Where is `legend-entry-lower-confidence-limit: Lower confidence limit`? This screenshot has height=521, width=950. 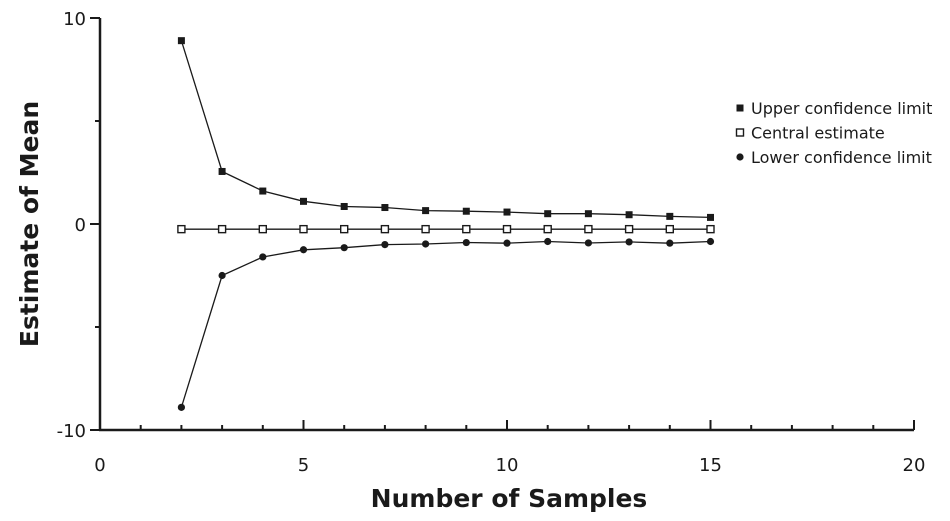 legend-entry-lower-confidence-limit: Lower confidence limit is located at coordinates (834, 157).